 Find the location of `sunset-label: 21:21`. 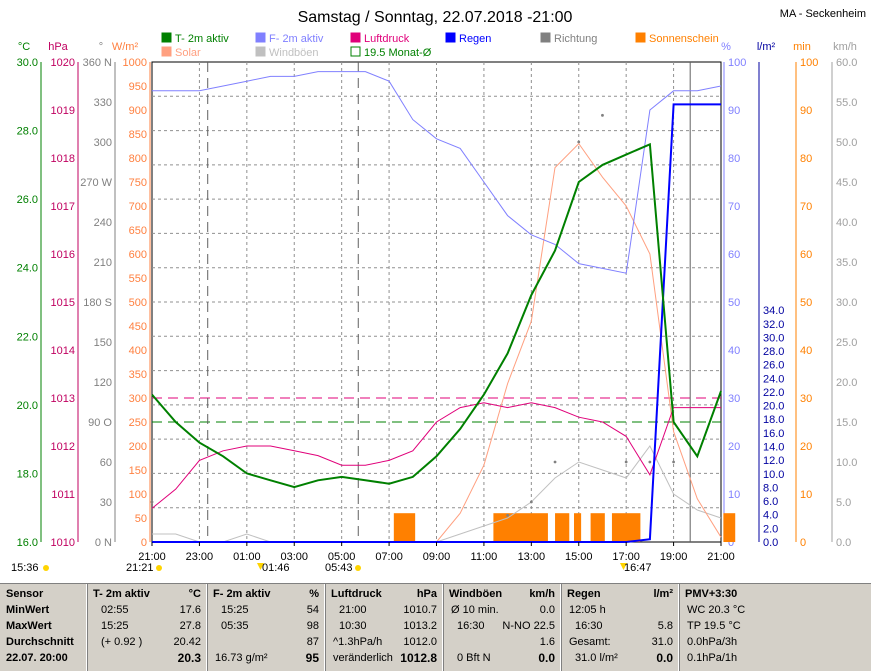

sunset-label: 21:21 is located at coordinates (140, 568).